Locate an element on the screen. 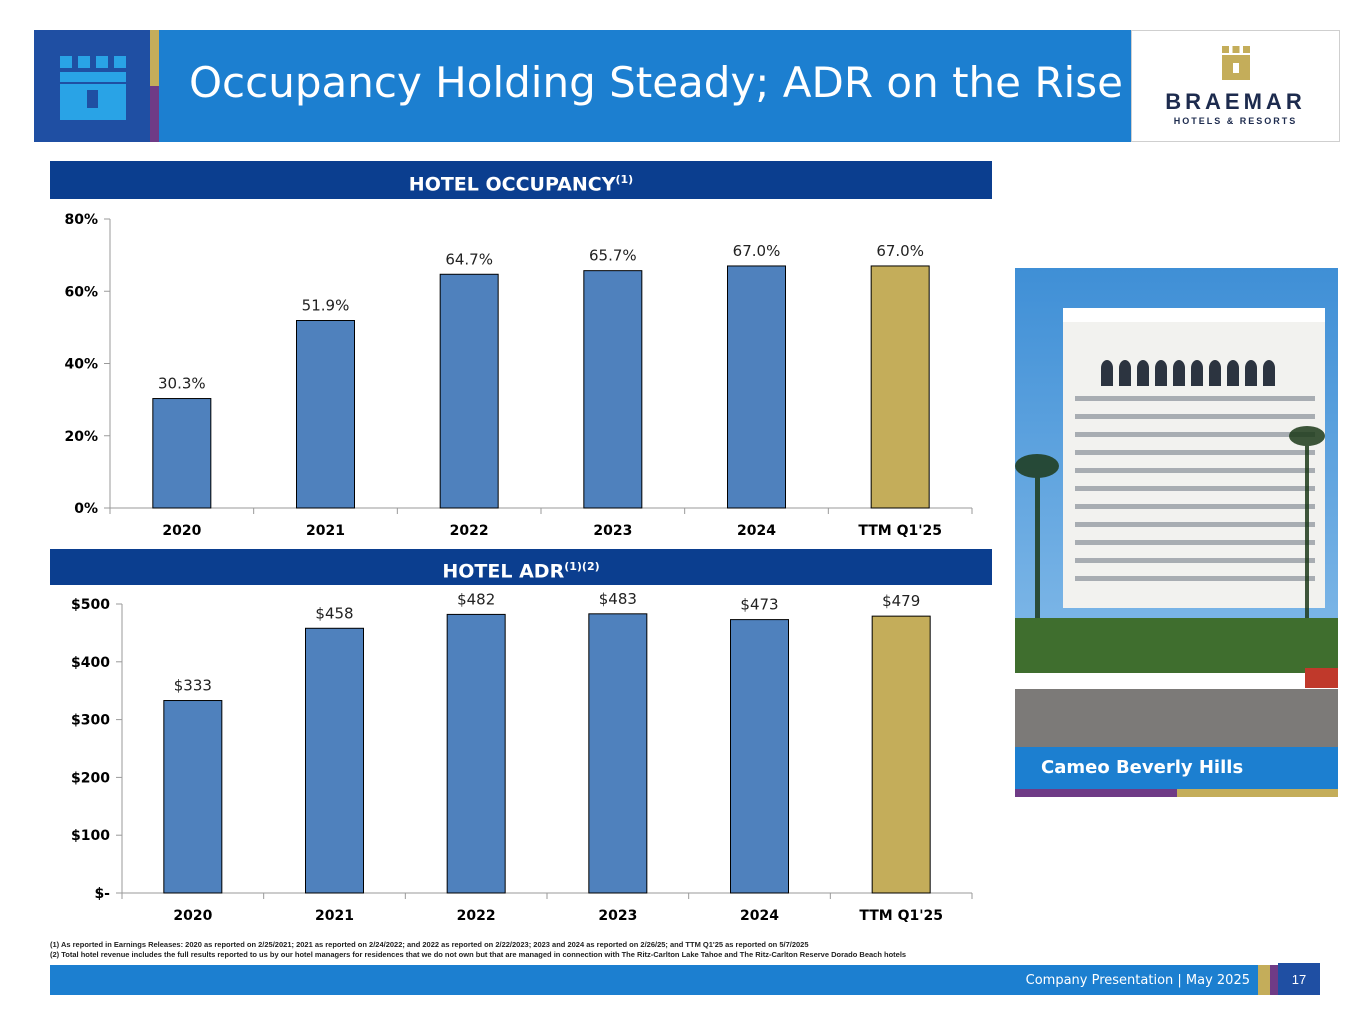 The width and height of the screenshot is (1365, 1030). data-label: 51.9% is located at coordinates (326, 306).